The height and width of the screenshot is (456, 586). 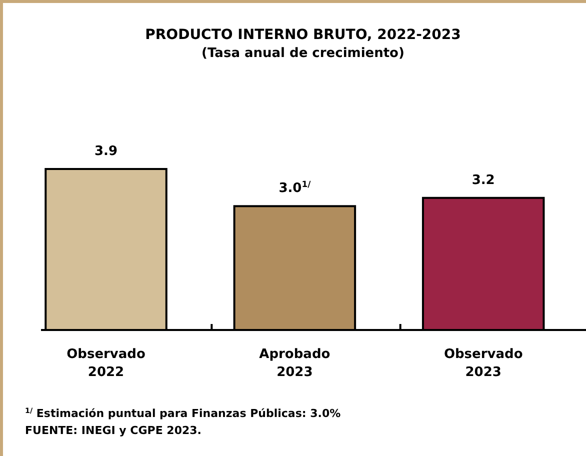 I want to click on chart-subtitle: (Tasa anual de crecimiento), so click(x=303, y=53).